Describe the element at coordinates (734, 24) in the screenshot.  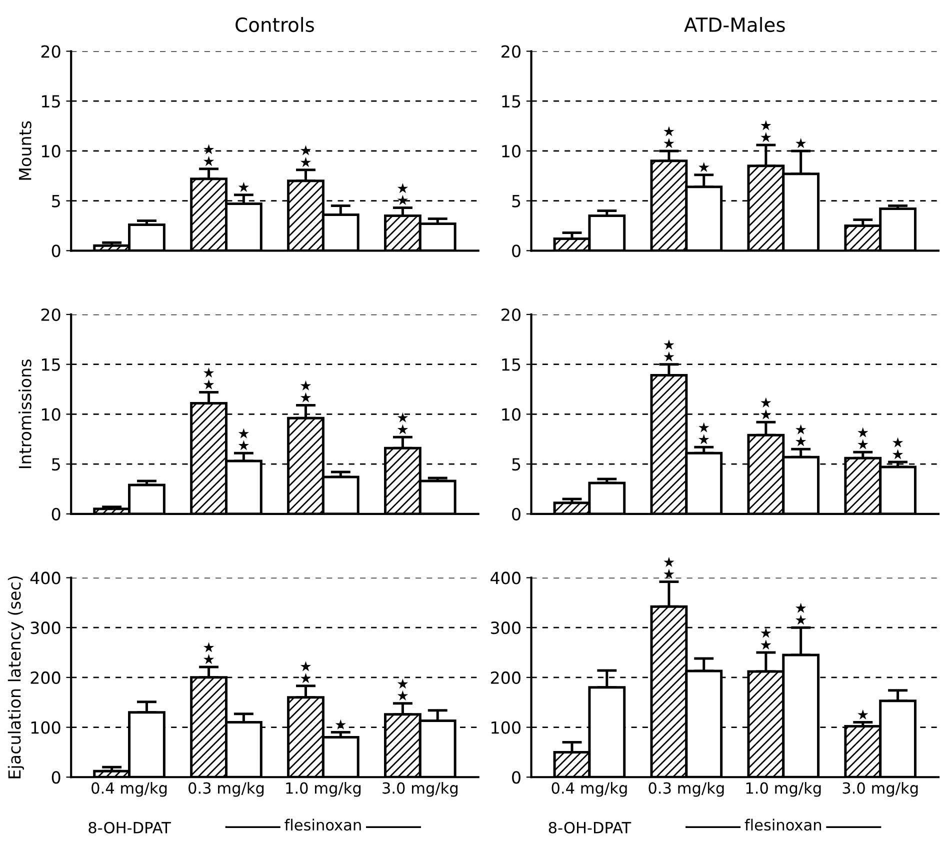
I see `chart-title: ATD-Males` at that location.